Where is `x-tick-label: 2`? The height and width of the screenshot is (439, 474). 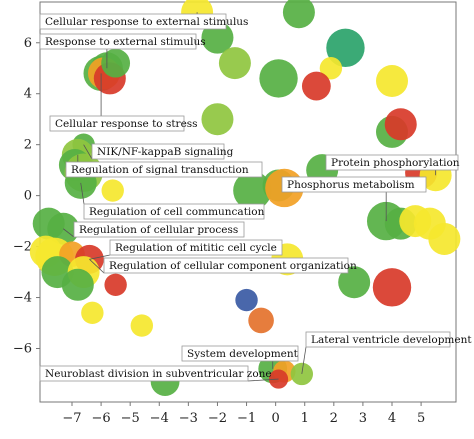
x-tick-label: 2 is located at coordinates (334, 418).